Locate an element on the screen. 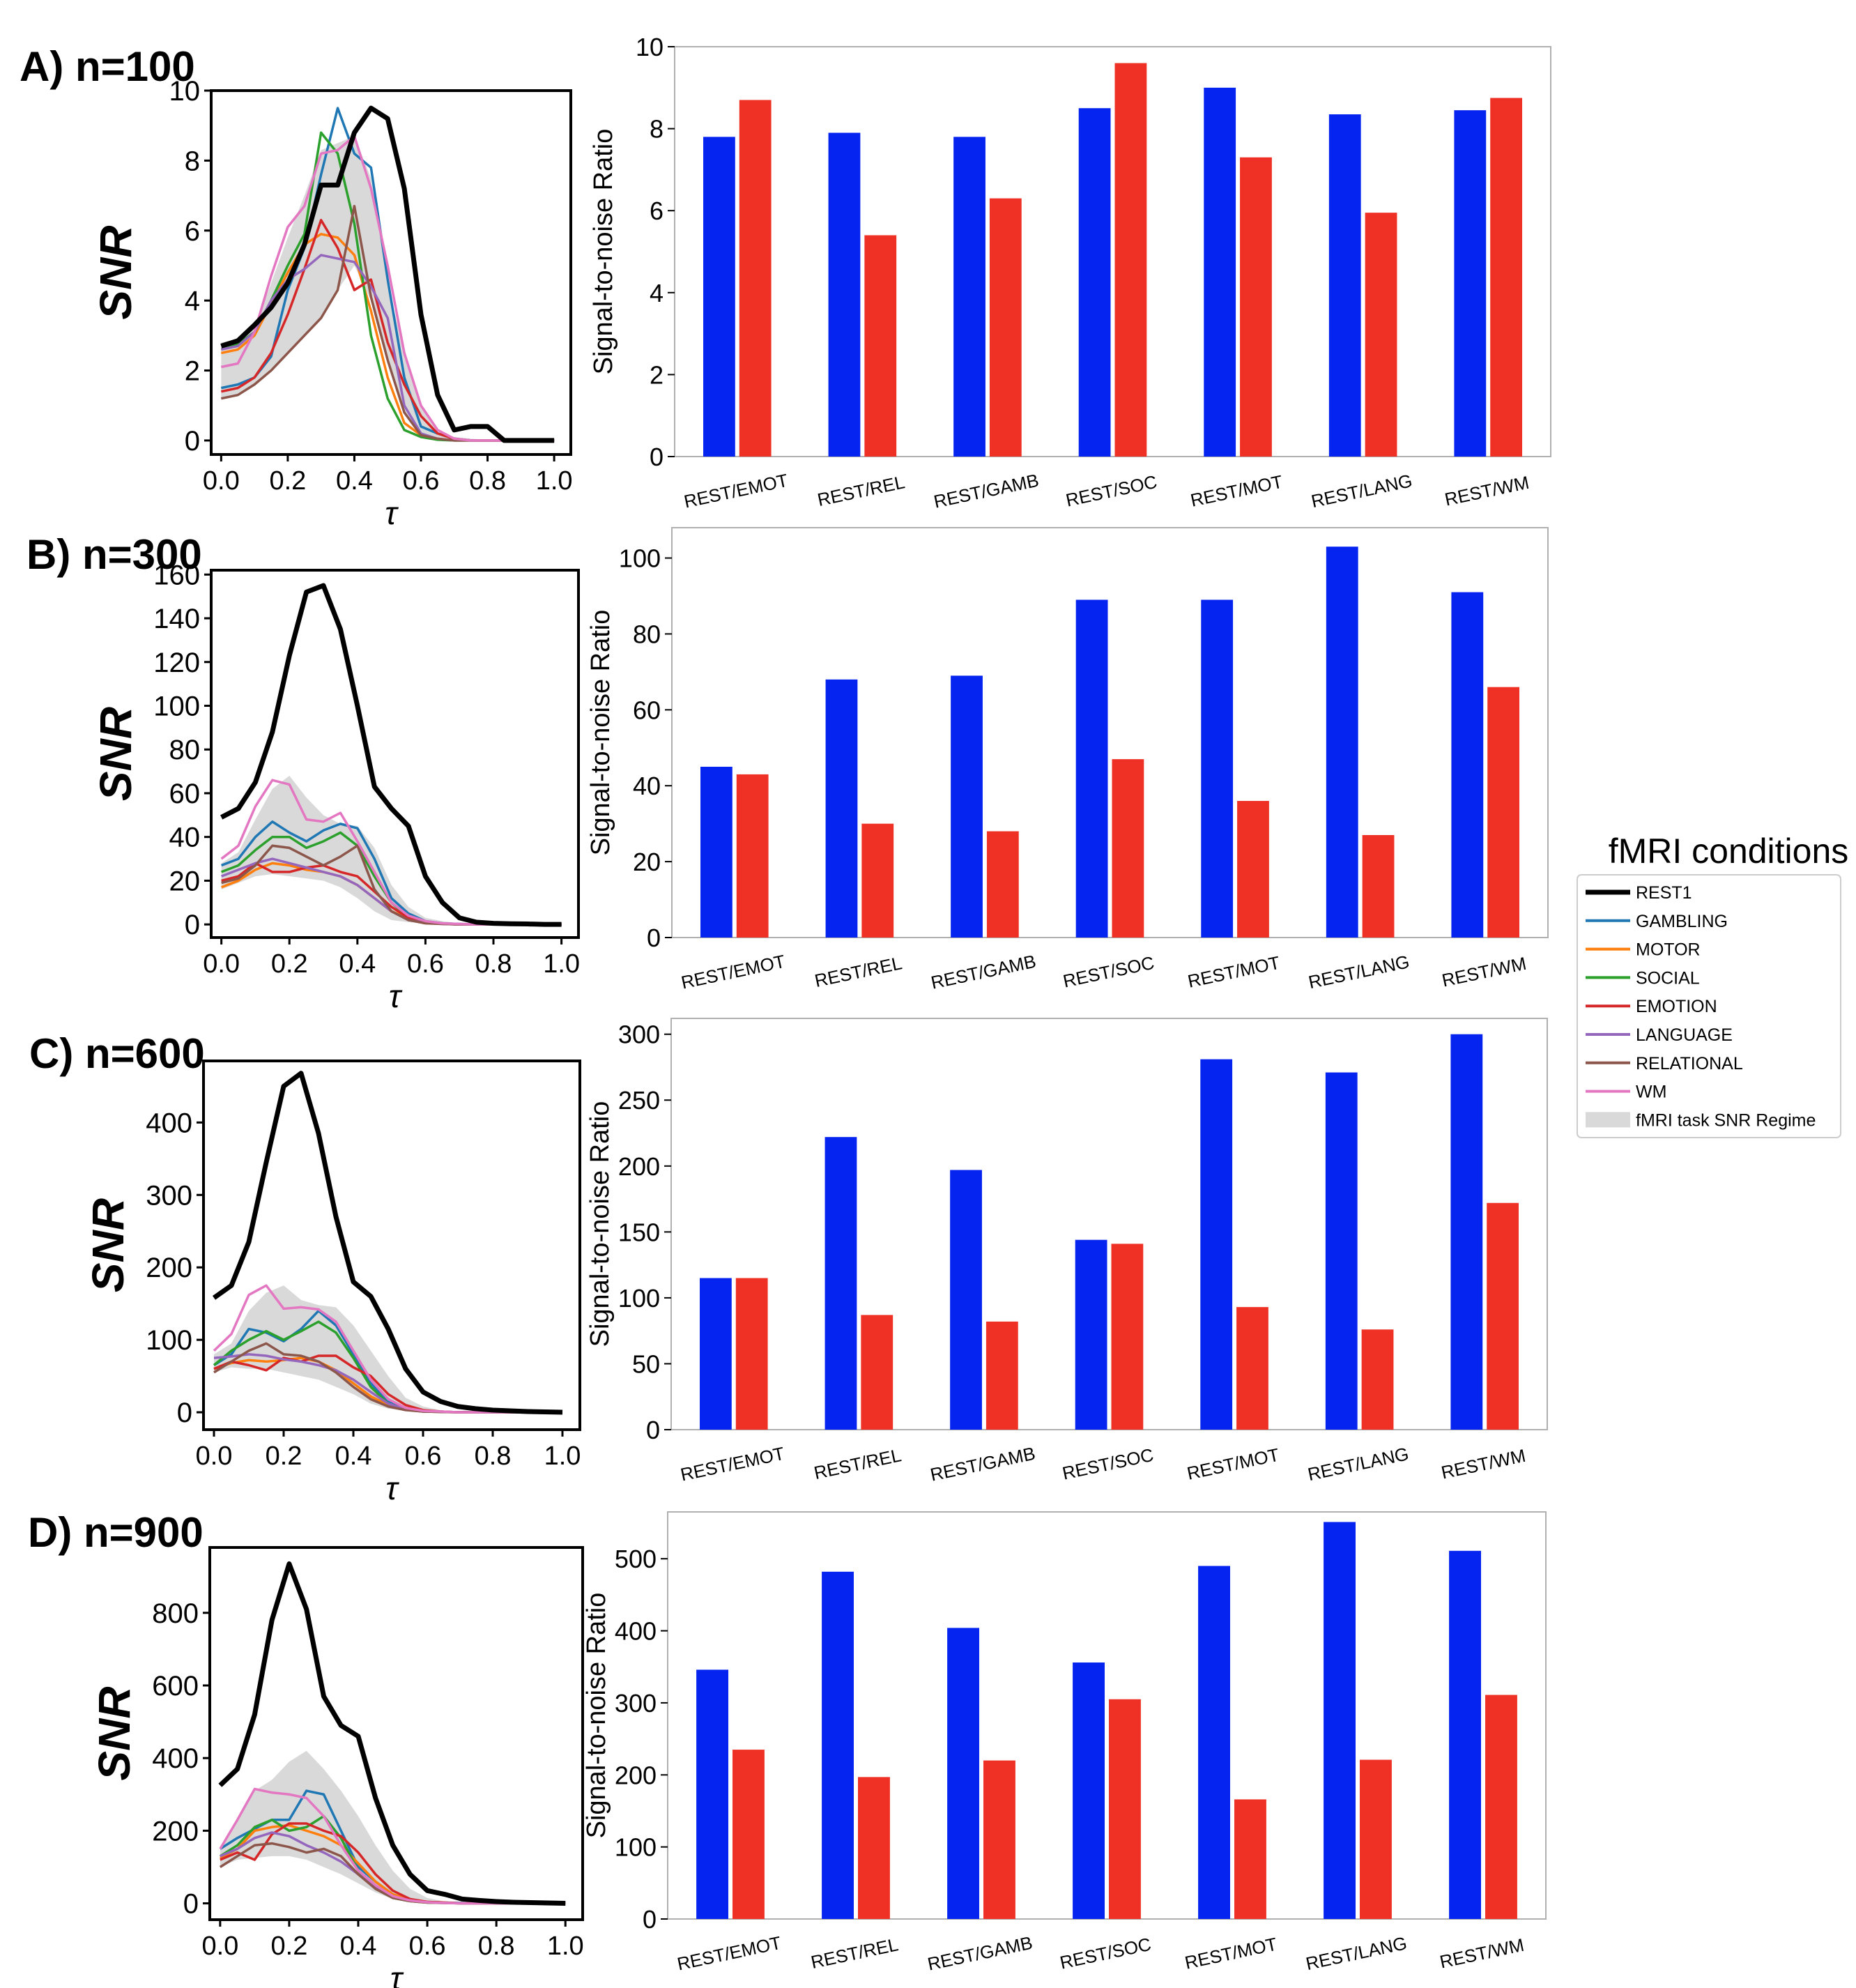 Image resolution: width=1856 pixels, height=1988 pixels. y-tick-label: 600 is located at coordinates (175, 1686).